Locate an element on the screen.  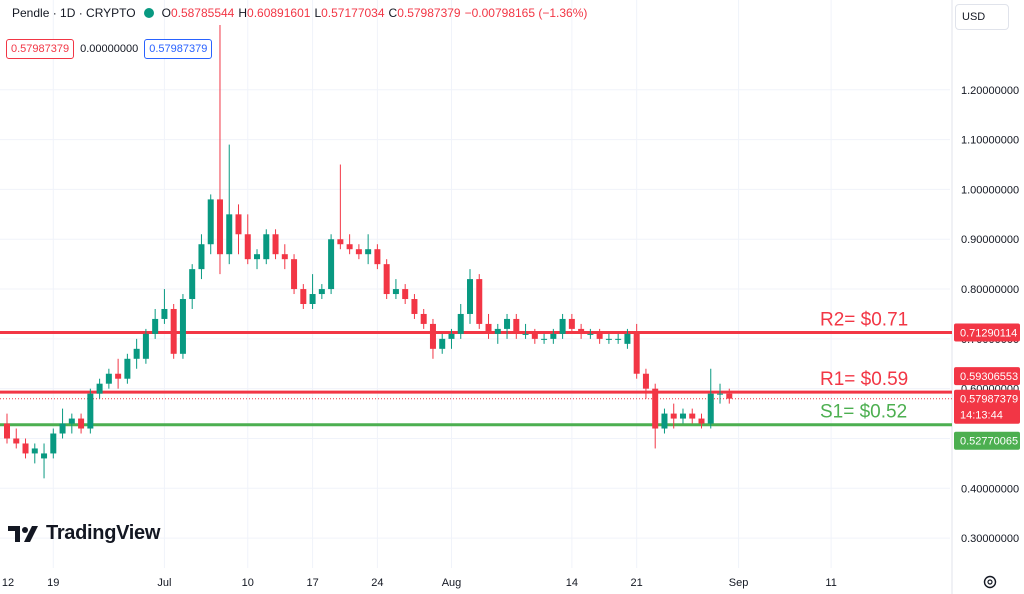
close-label: C is located at coordinates (393, 13).